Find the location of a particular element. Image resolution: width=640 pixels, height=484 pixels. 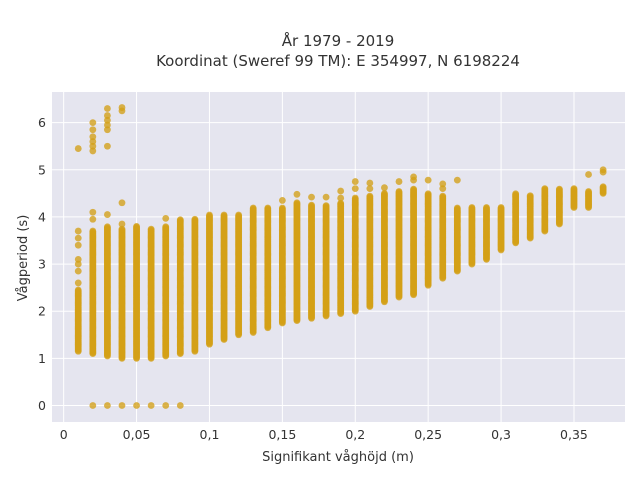

x-axis-label: Signifikant våghöjd (m) is located at coordinates (338, 457).